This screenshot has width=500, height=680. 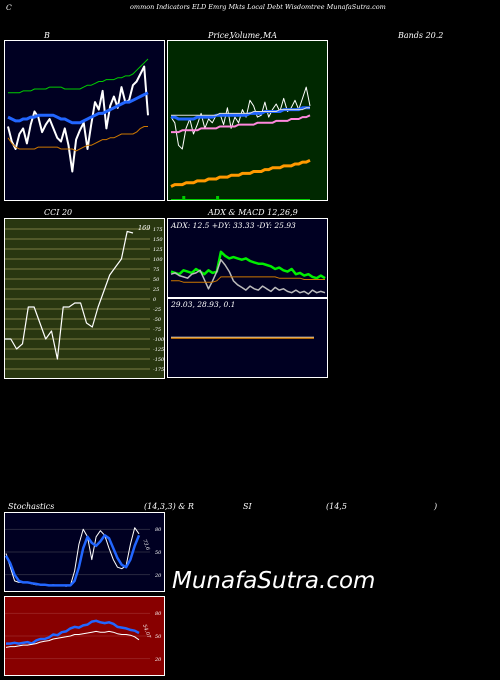 I want to click on cci-line, so click(x=69, y=295).